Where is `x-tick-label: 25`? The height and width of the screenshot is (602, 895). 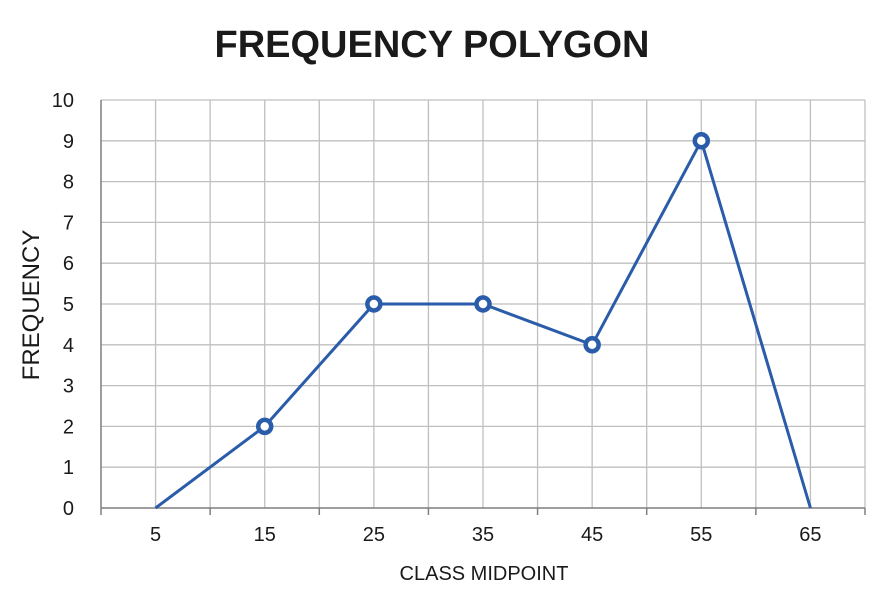
x-tick-label: 25 is located at coordinates (374, 535).